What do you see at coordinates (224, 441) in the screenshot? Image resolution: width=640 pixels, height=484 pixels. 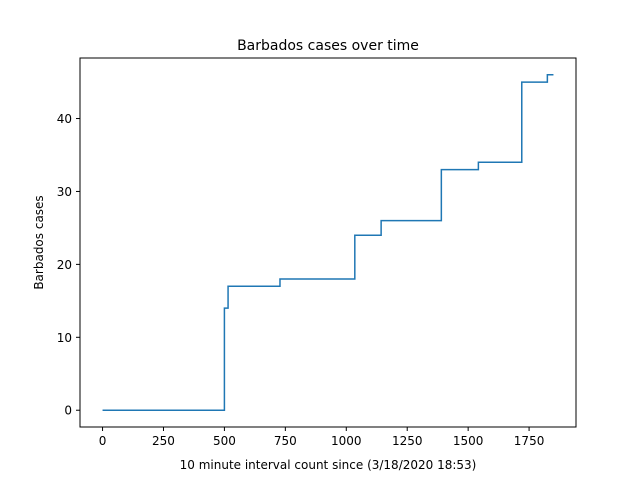 I see `x-tick-label: 500` at bounding box center [224, 441].